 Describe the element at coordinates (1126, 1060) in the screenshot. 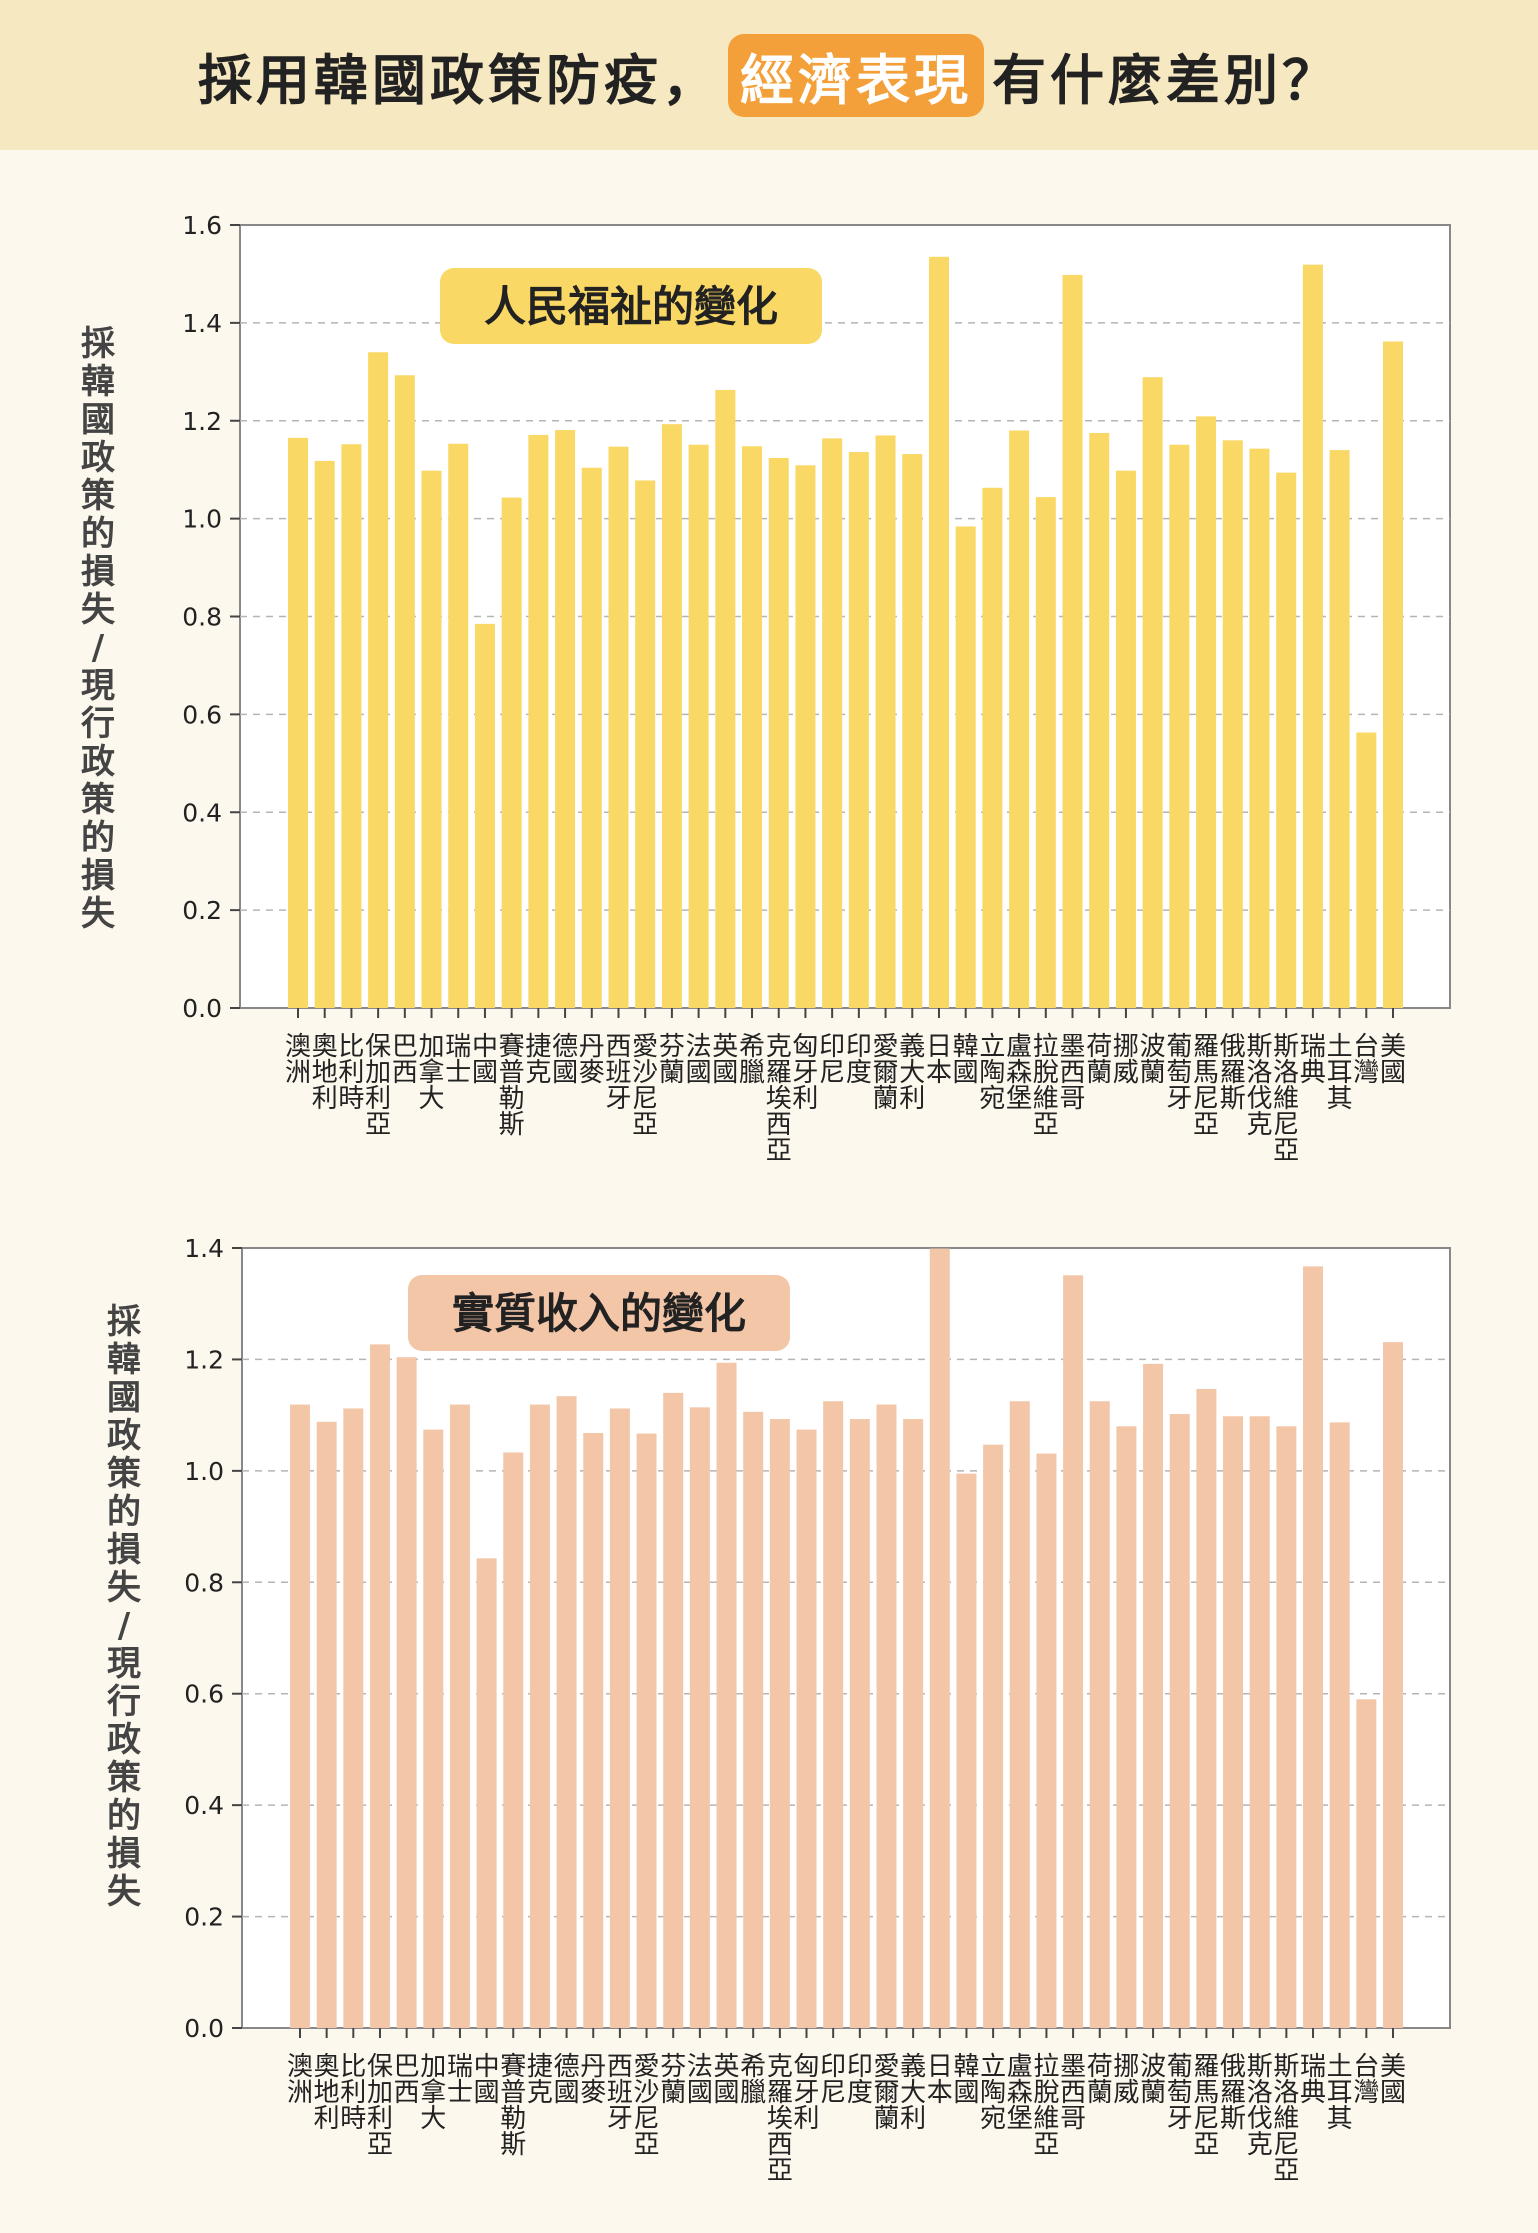

I see `x-tick-label: 挪威` at that location.